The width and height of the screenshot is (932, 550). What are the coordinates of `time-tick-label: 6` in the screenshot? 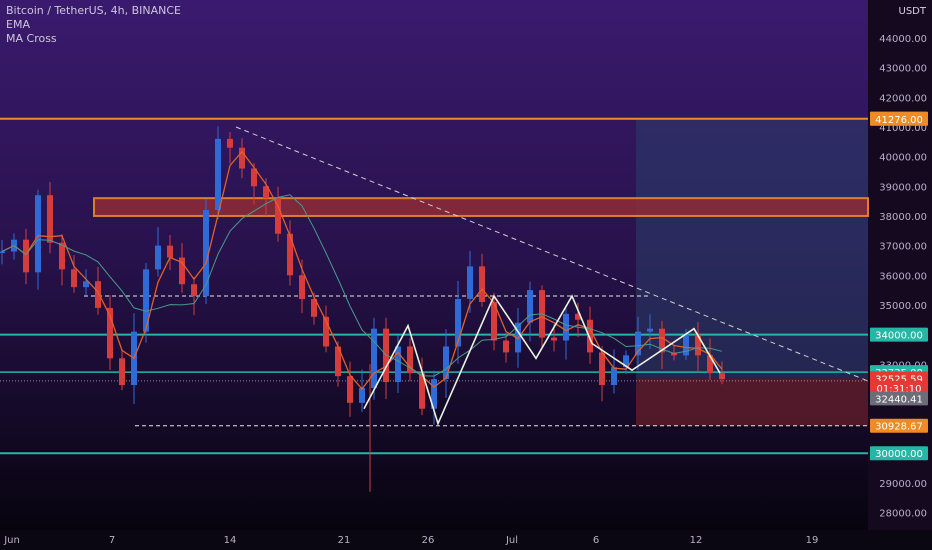 It's located at (596, 540).